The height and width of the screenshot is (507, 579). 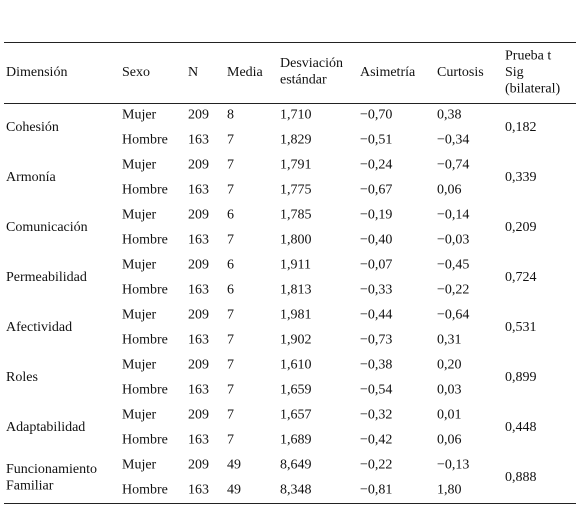 I want to click on cell-kurtosis: 0,03, so click(x=449, y=390).